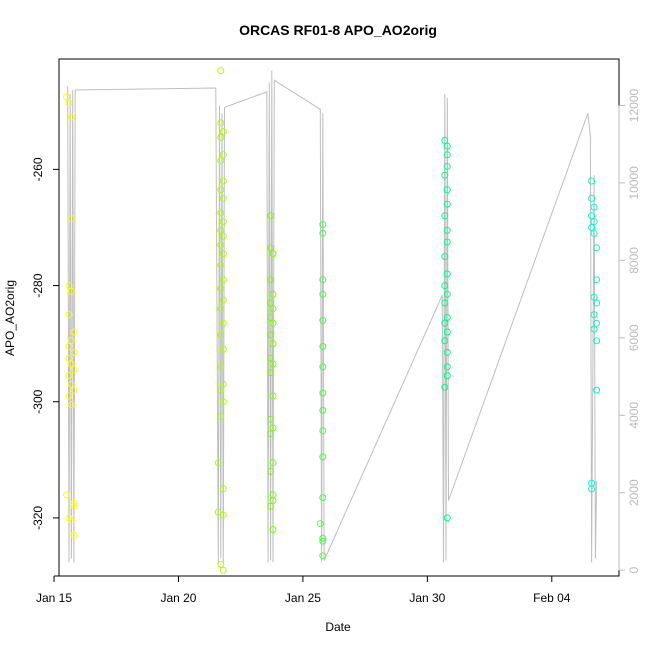  I want to click on y-tick-label: -300, so click(38, 401).